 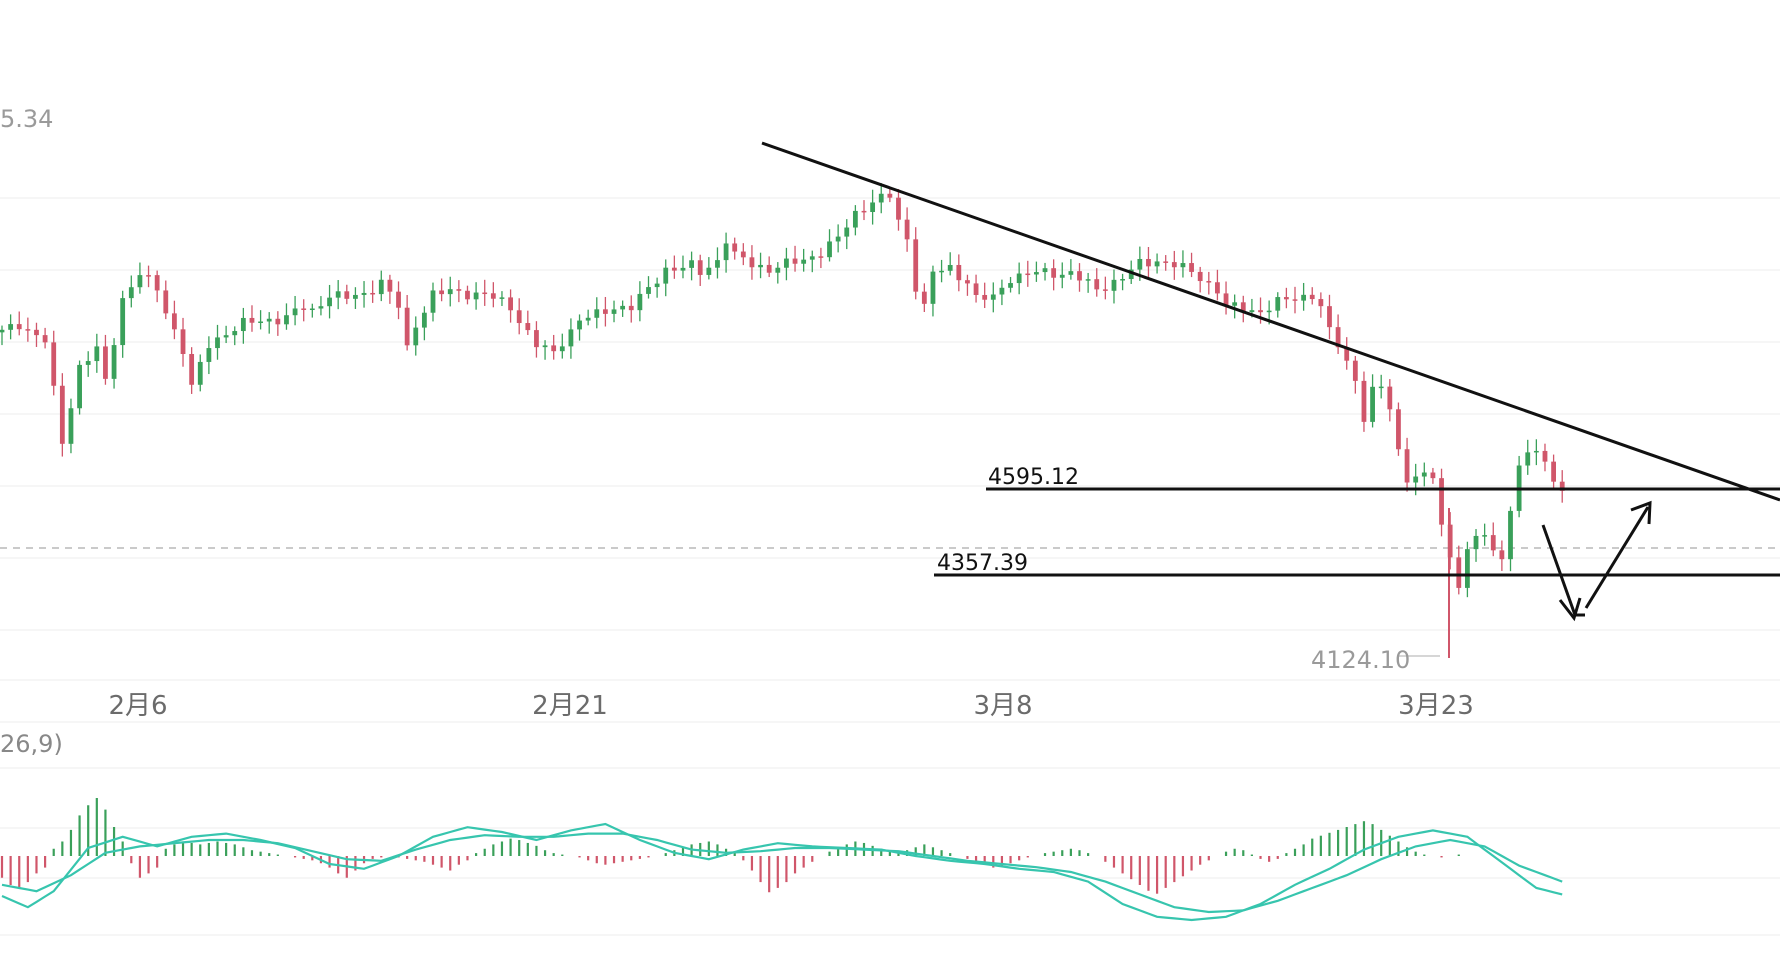 What do you see at coordinates (781, 860) in the screenshot?
I see `macd-panel` at bounding box center [781, 860].